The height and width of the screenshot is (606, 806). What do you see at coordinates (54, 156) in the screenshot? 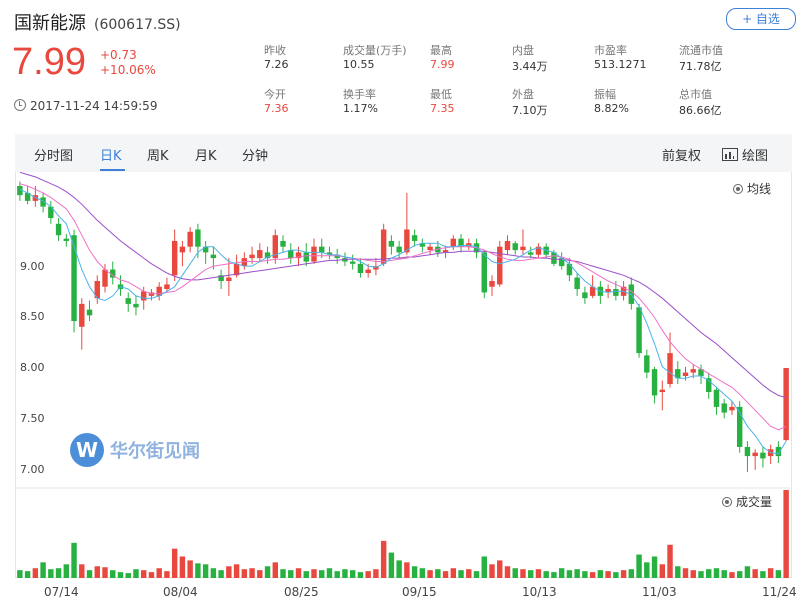
I see `tab-intraday: 分时图` at bounding box center [54, 156].